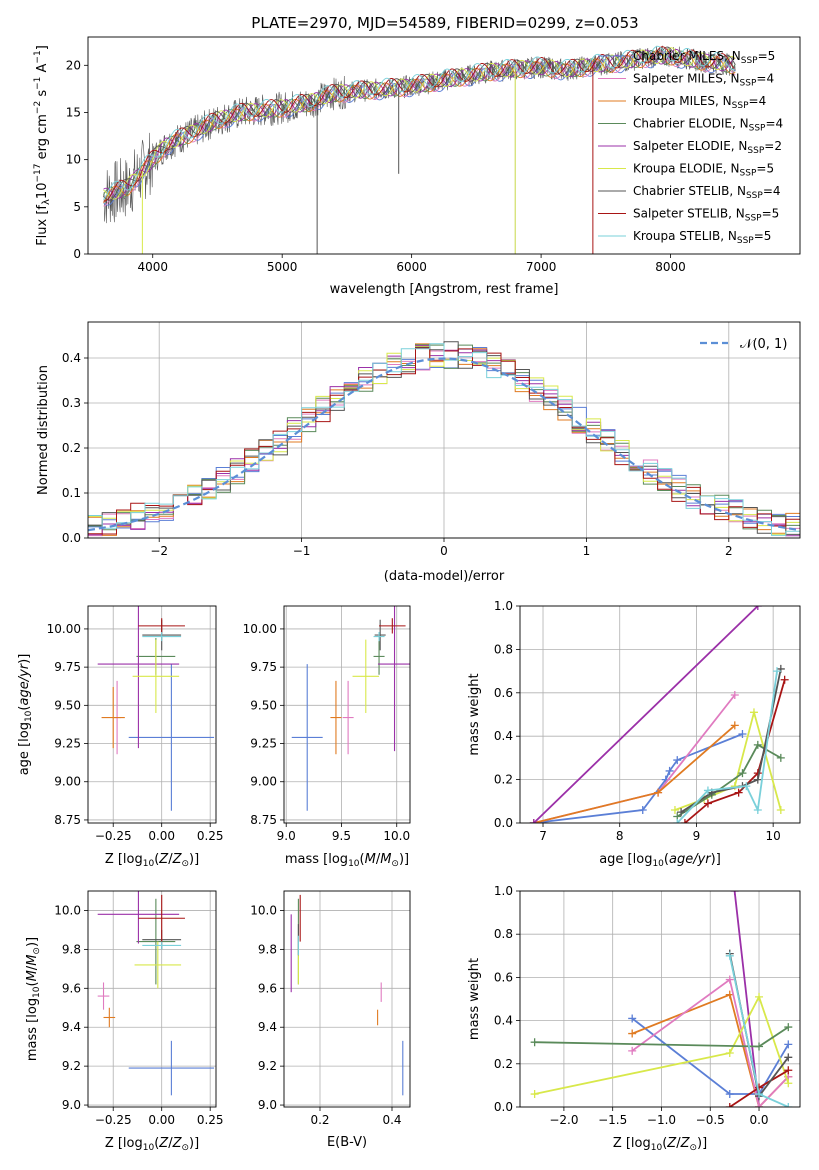  Describe the element at coordinates (729, 551) in the screenshot. I see `x-tick-label: 2` at that location.